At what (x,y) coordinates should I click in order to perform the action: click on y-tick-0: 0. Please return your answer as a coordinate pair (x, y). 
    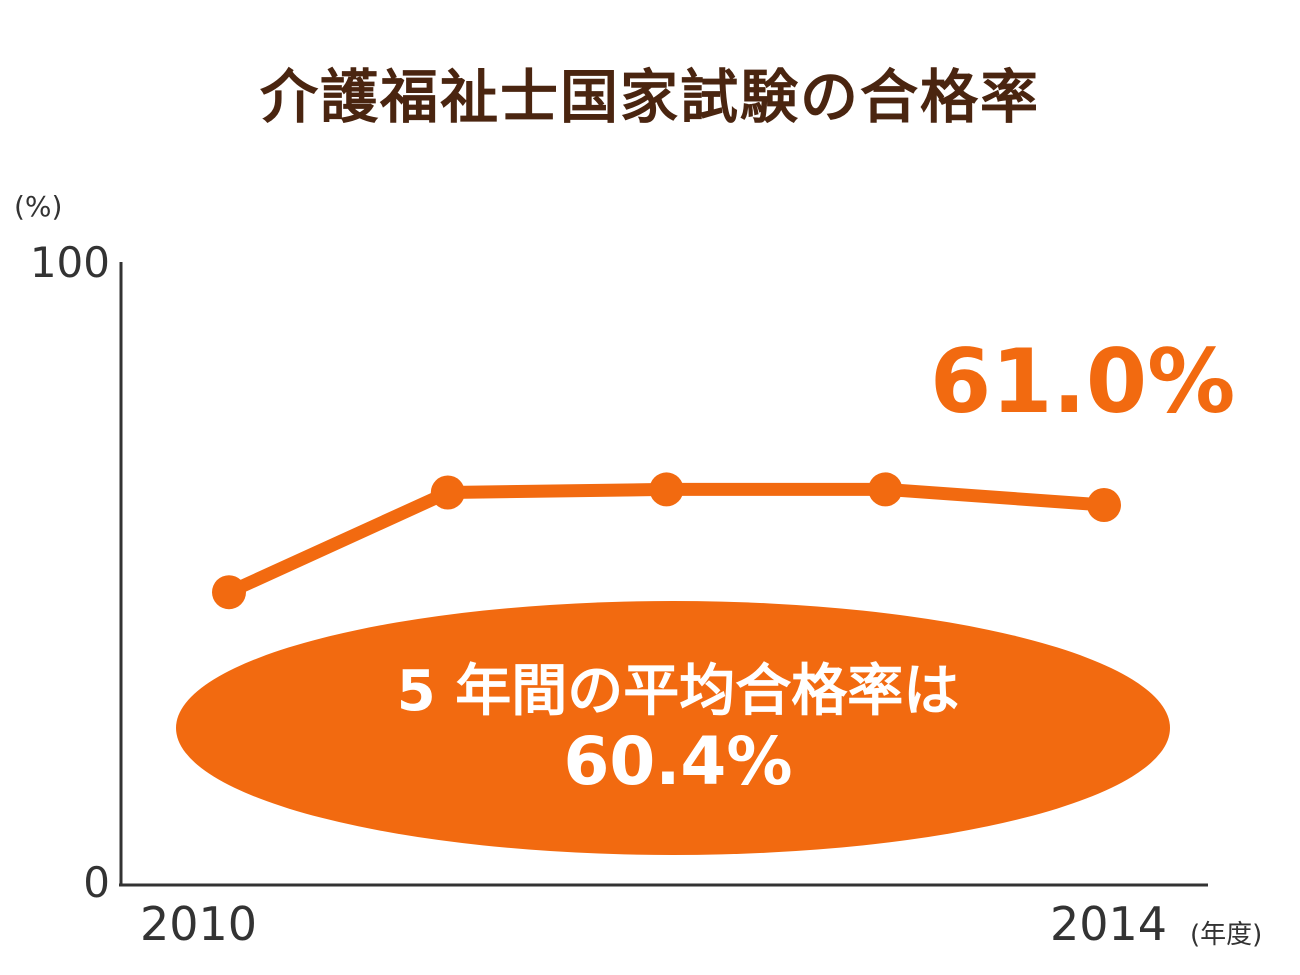
    Looking at the image, I should click on (96, 882).